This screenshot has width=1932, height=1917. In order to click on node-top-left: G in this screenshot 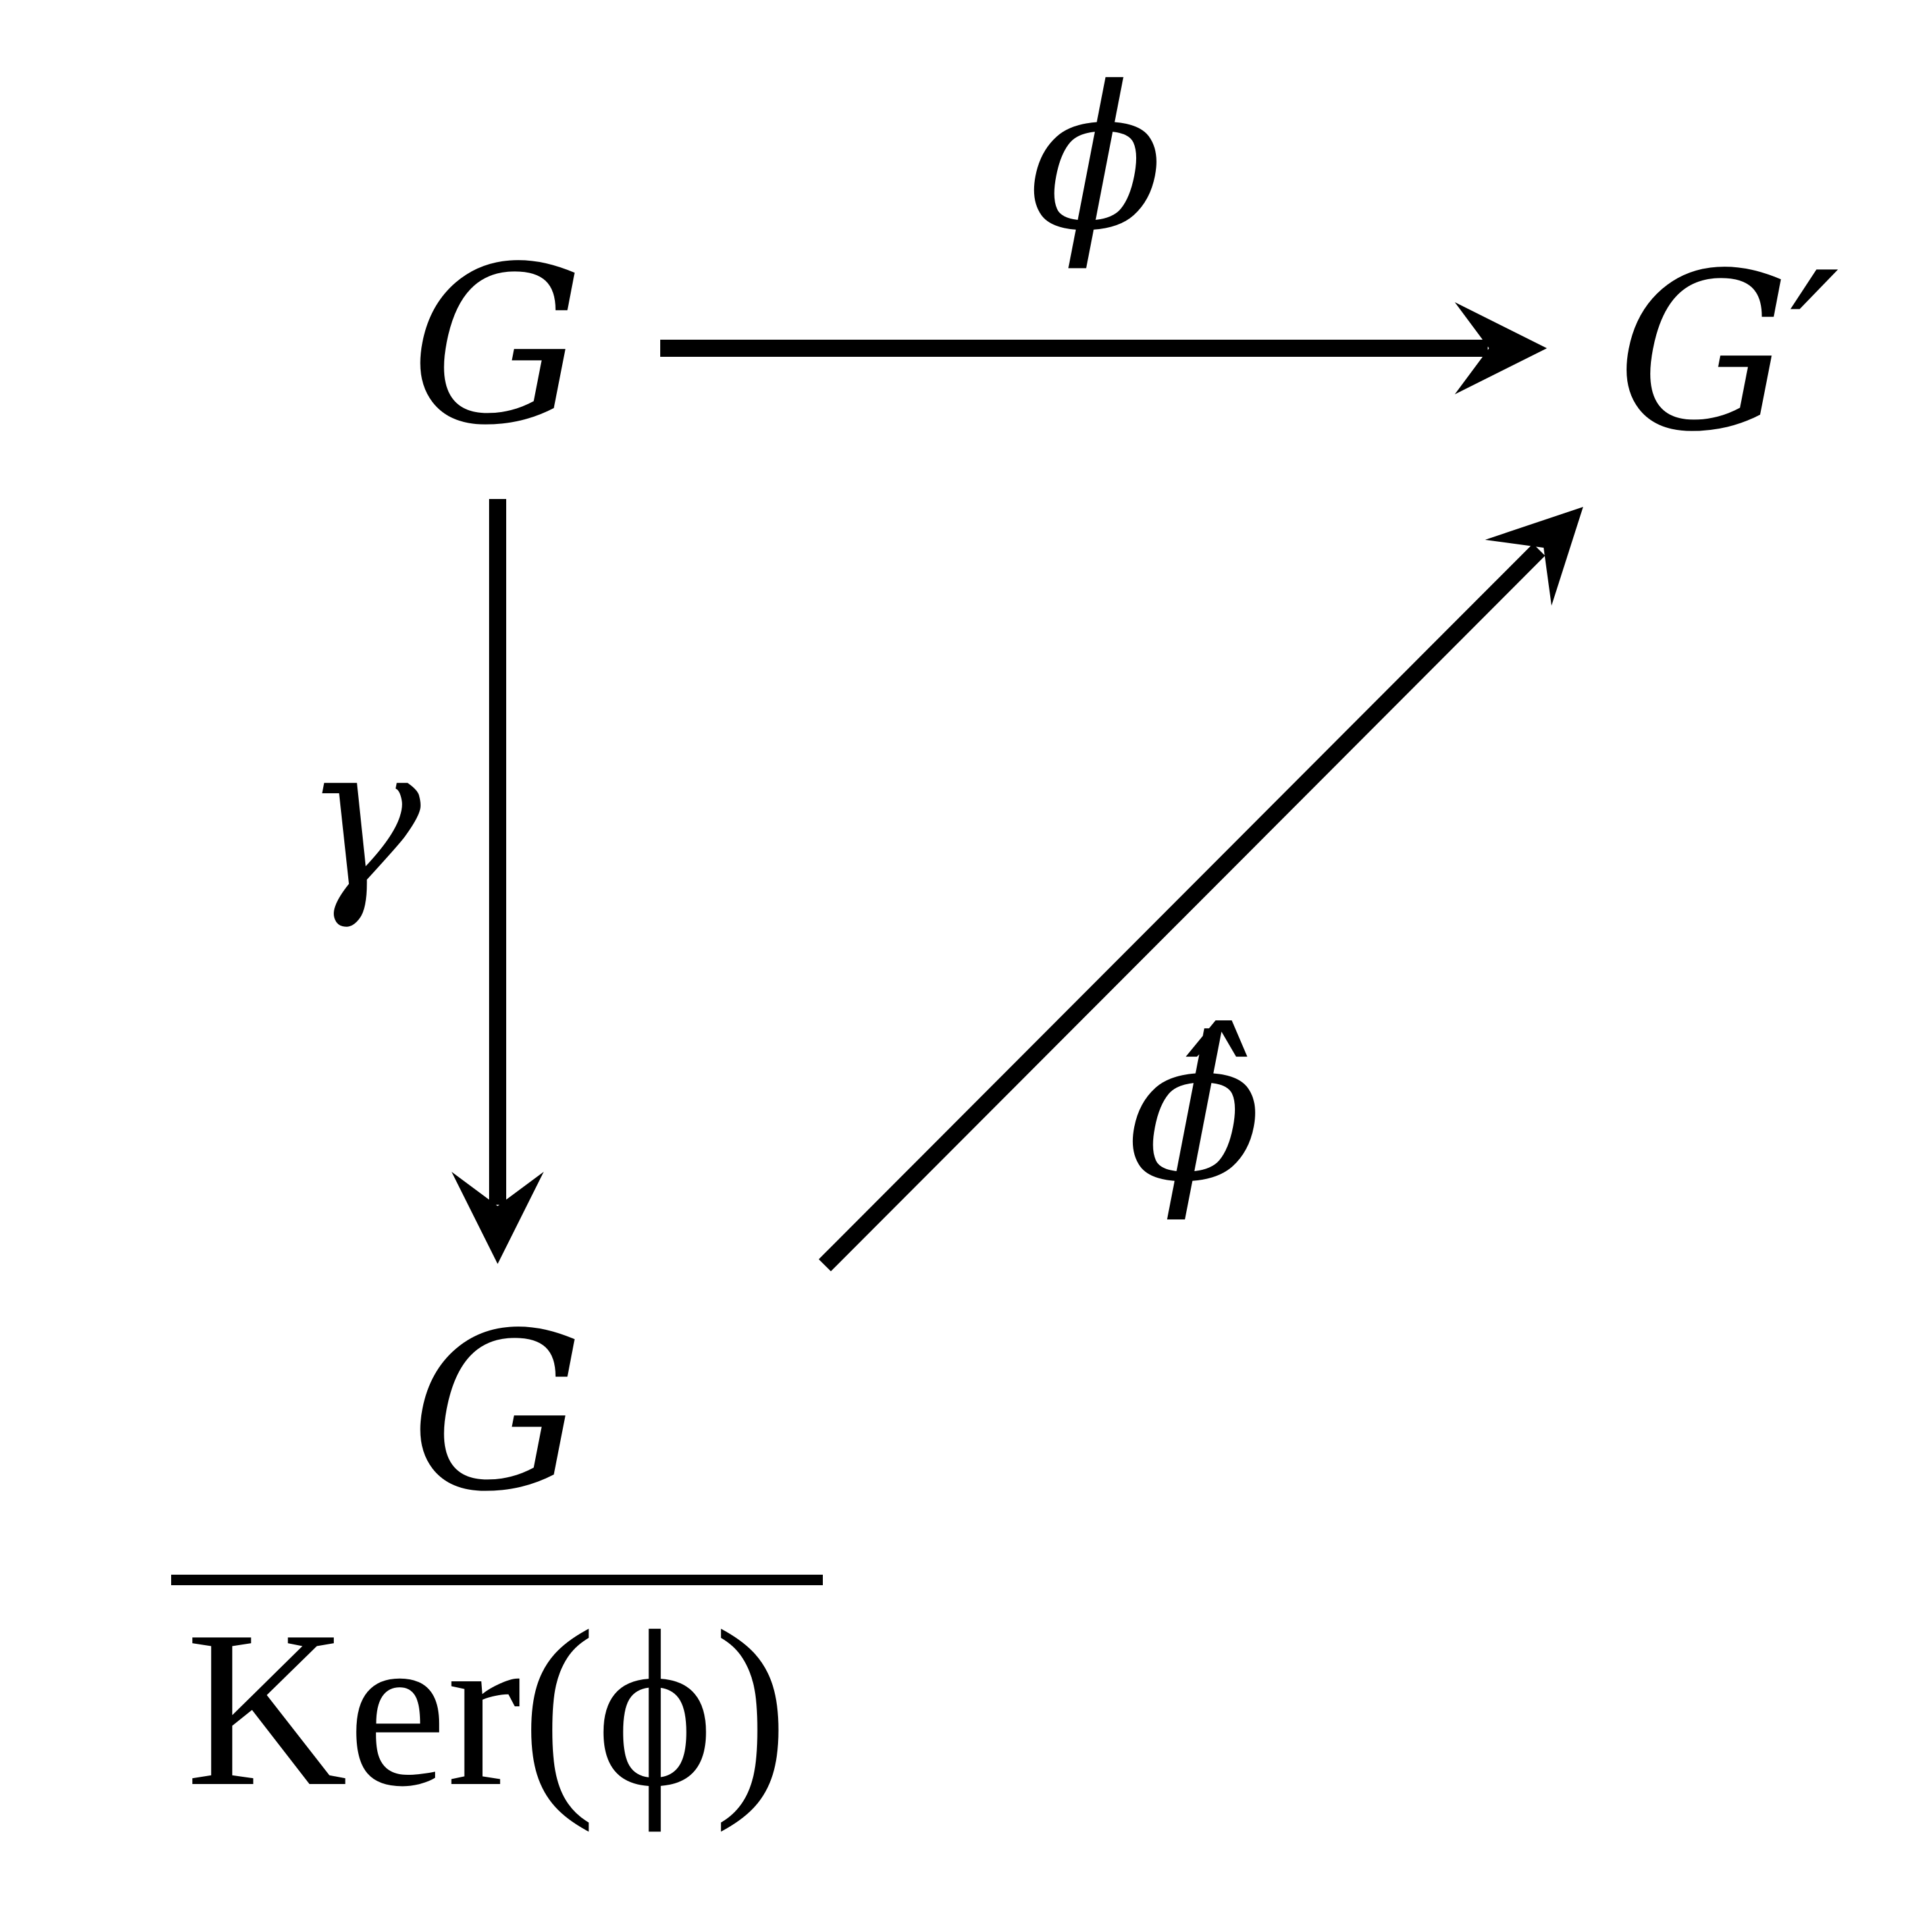, I will do `click(497, 346)`.